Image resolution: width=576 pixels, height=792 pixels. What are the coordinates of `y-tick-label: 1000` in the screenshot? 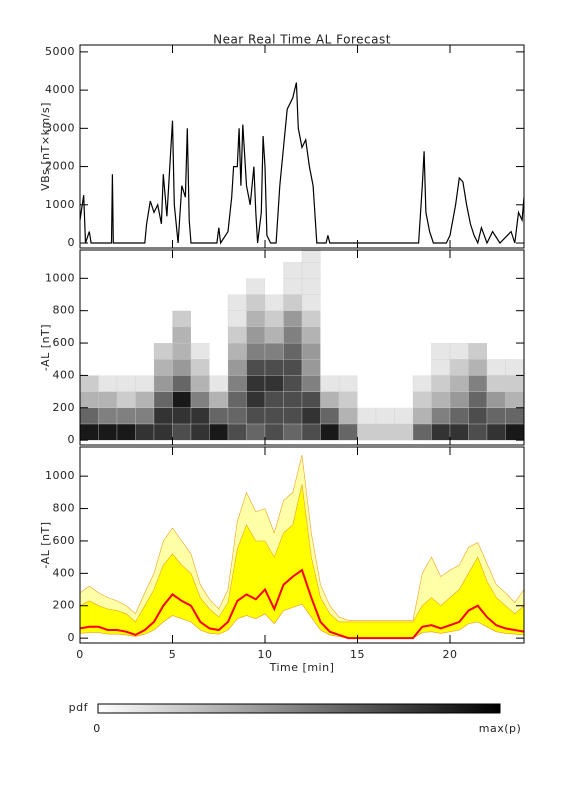 It's located at (60, 277).